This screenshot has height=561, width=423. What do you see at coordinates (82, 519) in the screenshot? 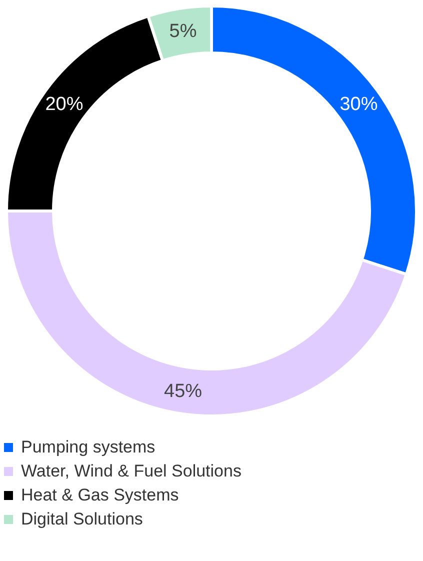
I see `legend-label: Digital Solutions` at bounding box center [82, 519].